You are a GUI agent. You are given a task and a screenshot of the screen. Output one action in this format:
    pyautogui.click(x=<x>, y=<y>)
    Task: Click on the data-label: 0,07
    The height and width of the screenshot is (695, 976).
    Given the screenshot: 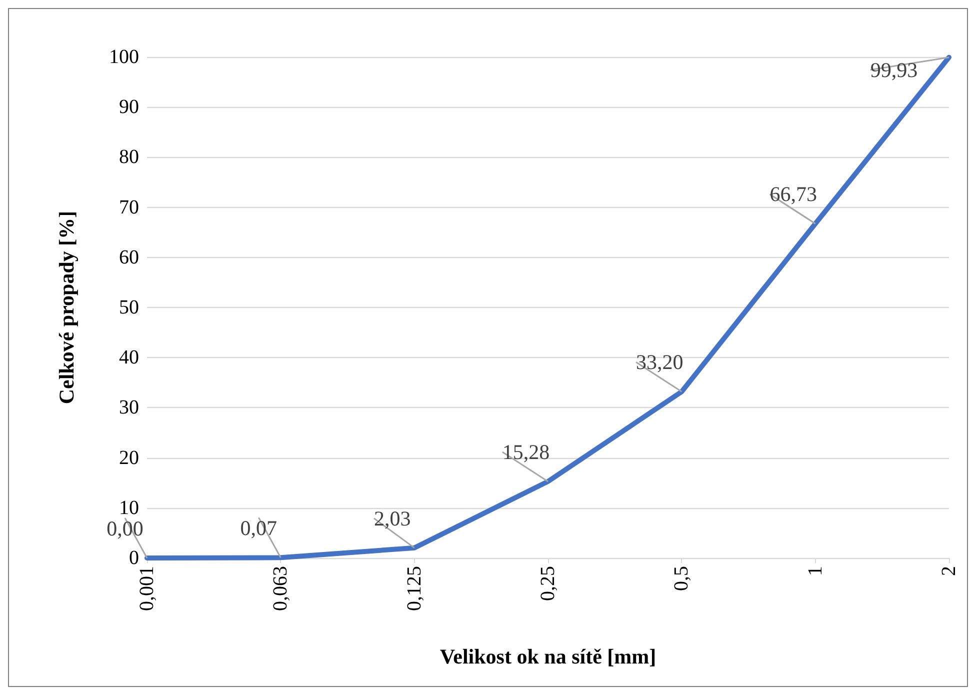 What is the action you would take?
    pyautogui.click(x=259, y=528)
    